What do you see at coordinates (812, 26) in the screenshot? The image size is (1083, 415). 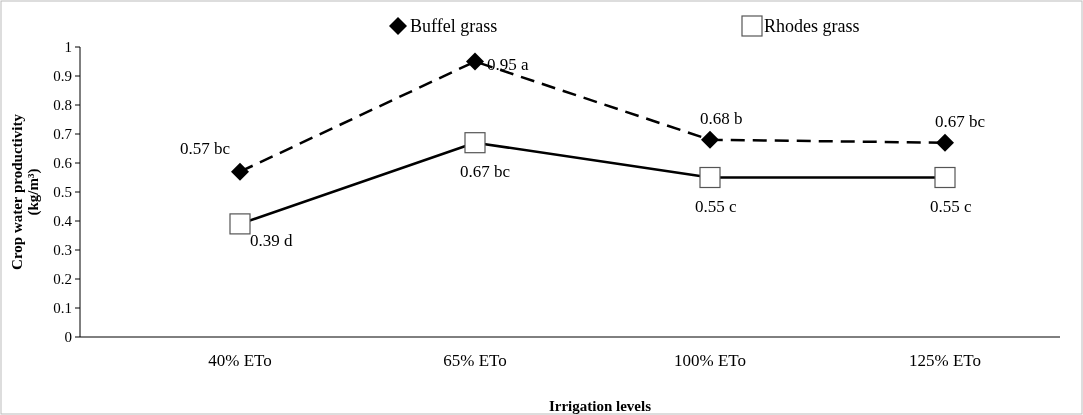 I see `legend-label: Rhodes grass` at bounding box center [812, 26].